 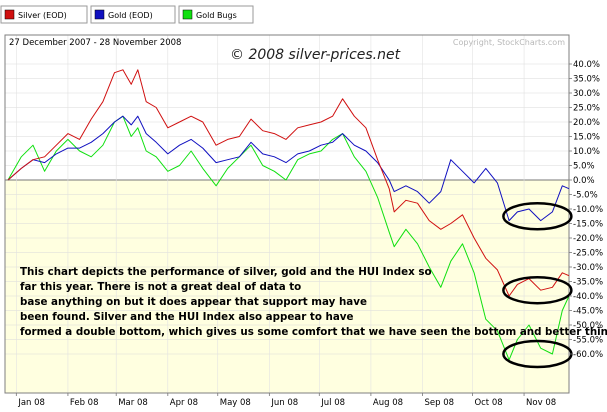 I want to click on y-tick-label: 20.0%, so click(x=586, y=123).